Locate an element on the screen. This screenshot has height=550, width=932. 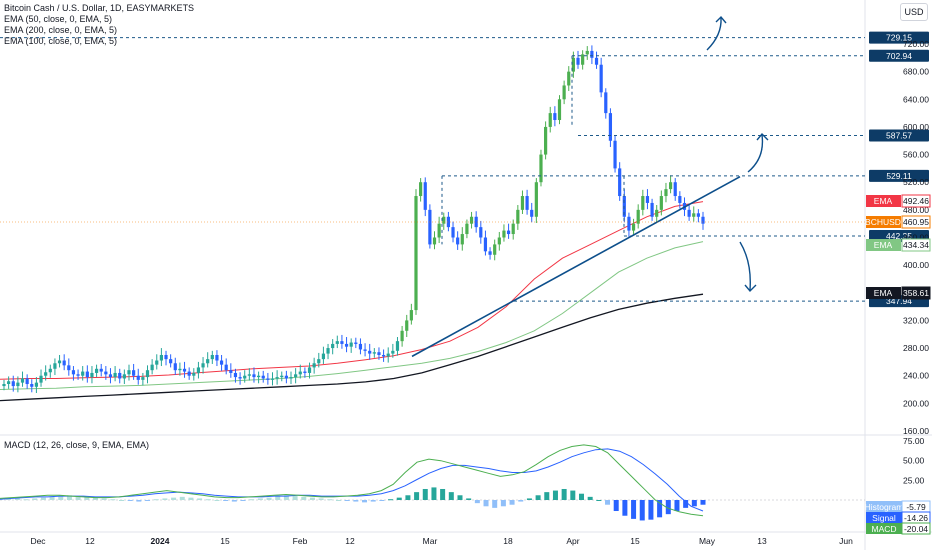
arrow-down-head is located at coordinates (750, 288).